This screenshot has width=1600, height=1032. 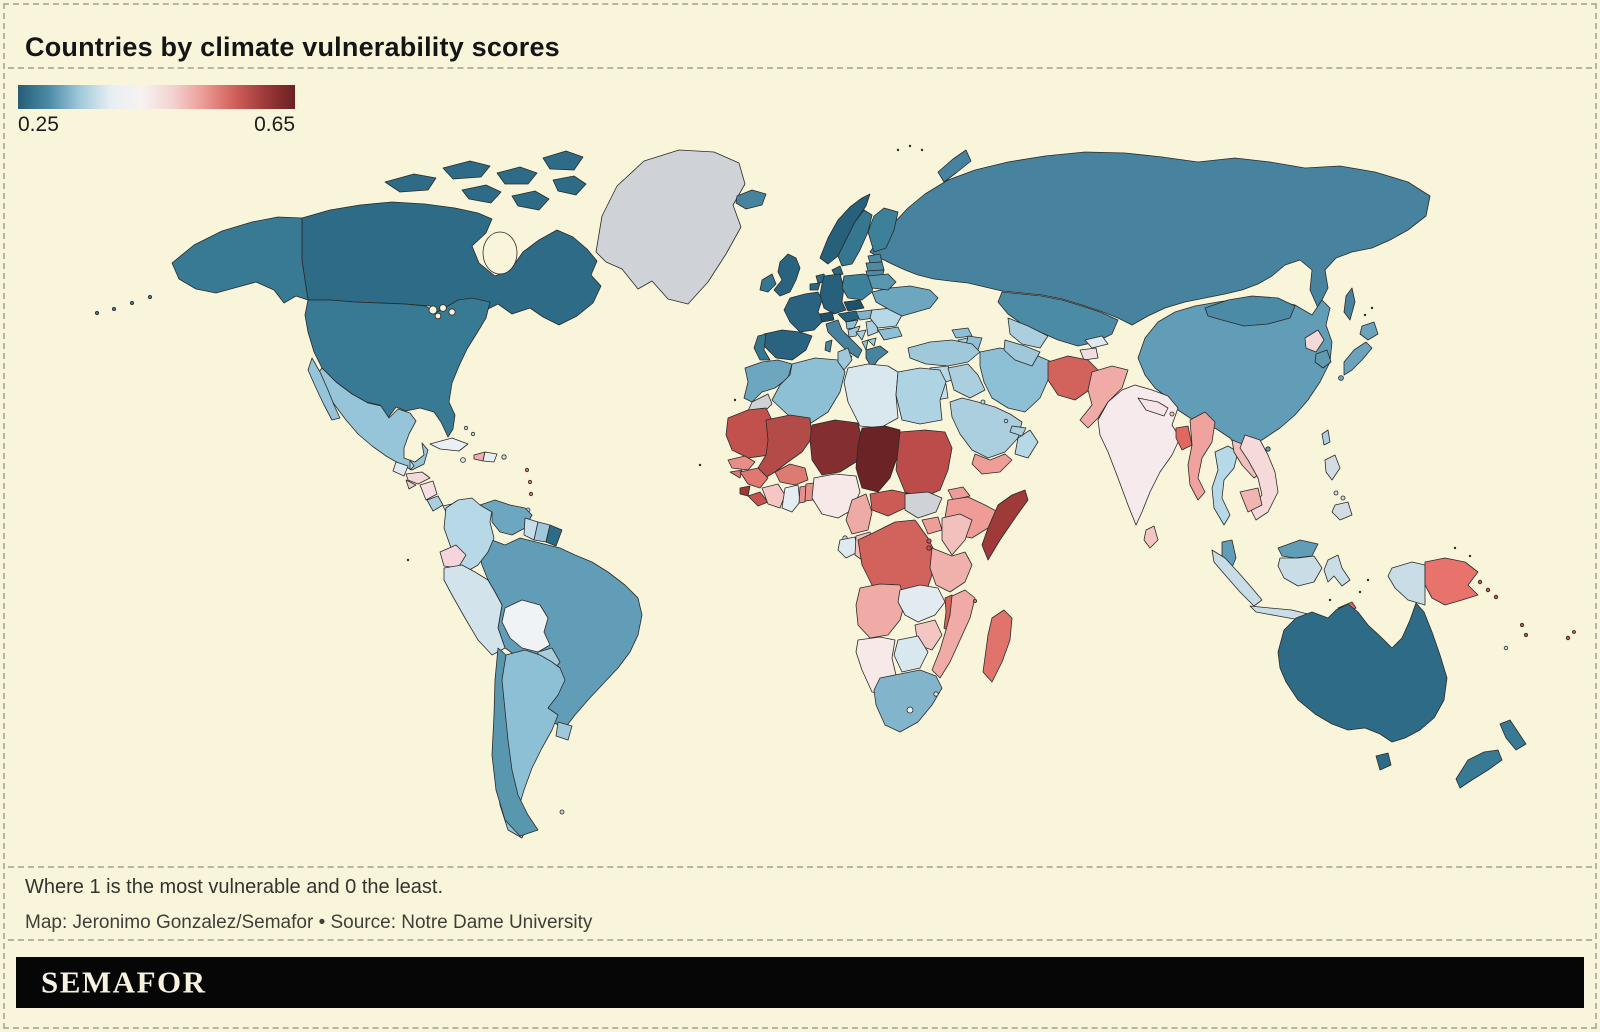 I want to click on country-kazakhstan, so click(x=1058, y=319).